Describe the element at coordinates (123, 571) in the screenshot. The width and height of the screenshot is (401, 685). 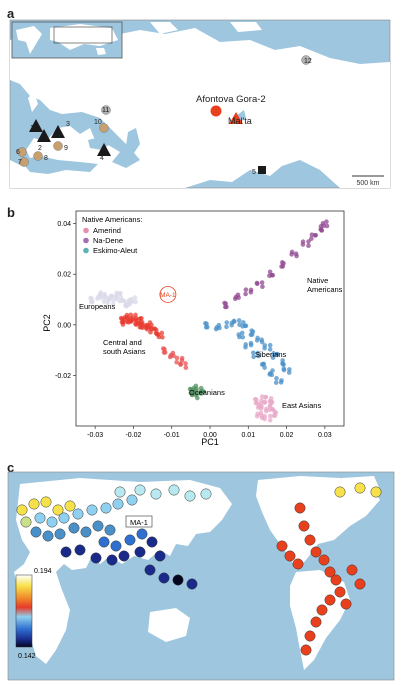
I see `world-eurasia-africa` at that location.